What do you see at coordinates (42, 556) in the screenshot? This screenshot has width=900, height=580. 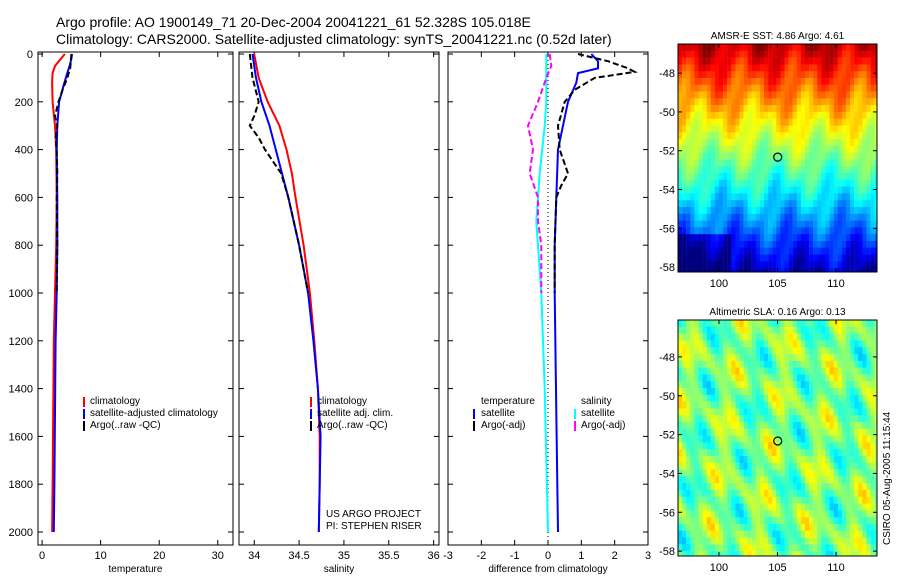 I see `x-tick-label: 0` at bounding box center [42, 556].